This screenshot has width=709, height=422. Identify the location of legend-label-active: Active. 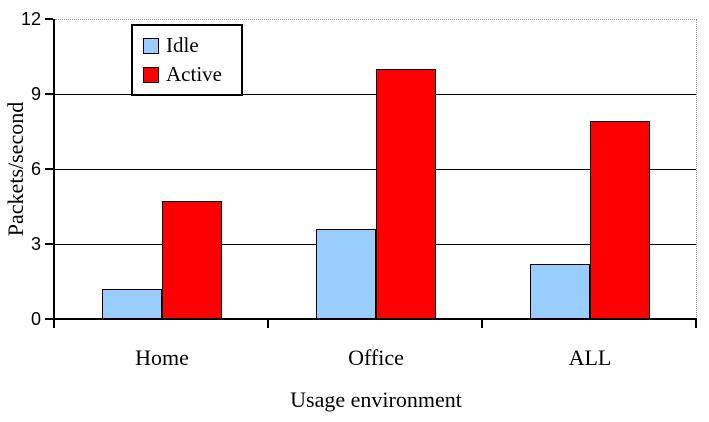
(194, 74).